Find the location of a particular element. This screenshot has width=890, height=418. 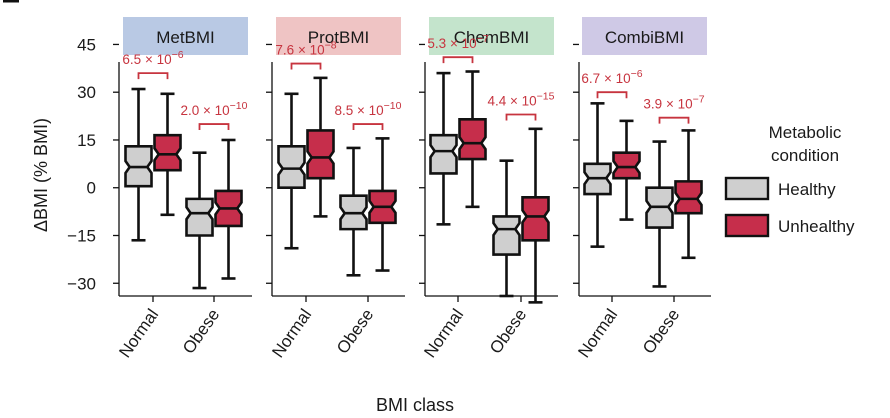

p-value-label: 3.9 × 10⁻⁷ is located at coordinates (673, 103).